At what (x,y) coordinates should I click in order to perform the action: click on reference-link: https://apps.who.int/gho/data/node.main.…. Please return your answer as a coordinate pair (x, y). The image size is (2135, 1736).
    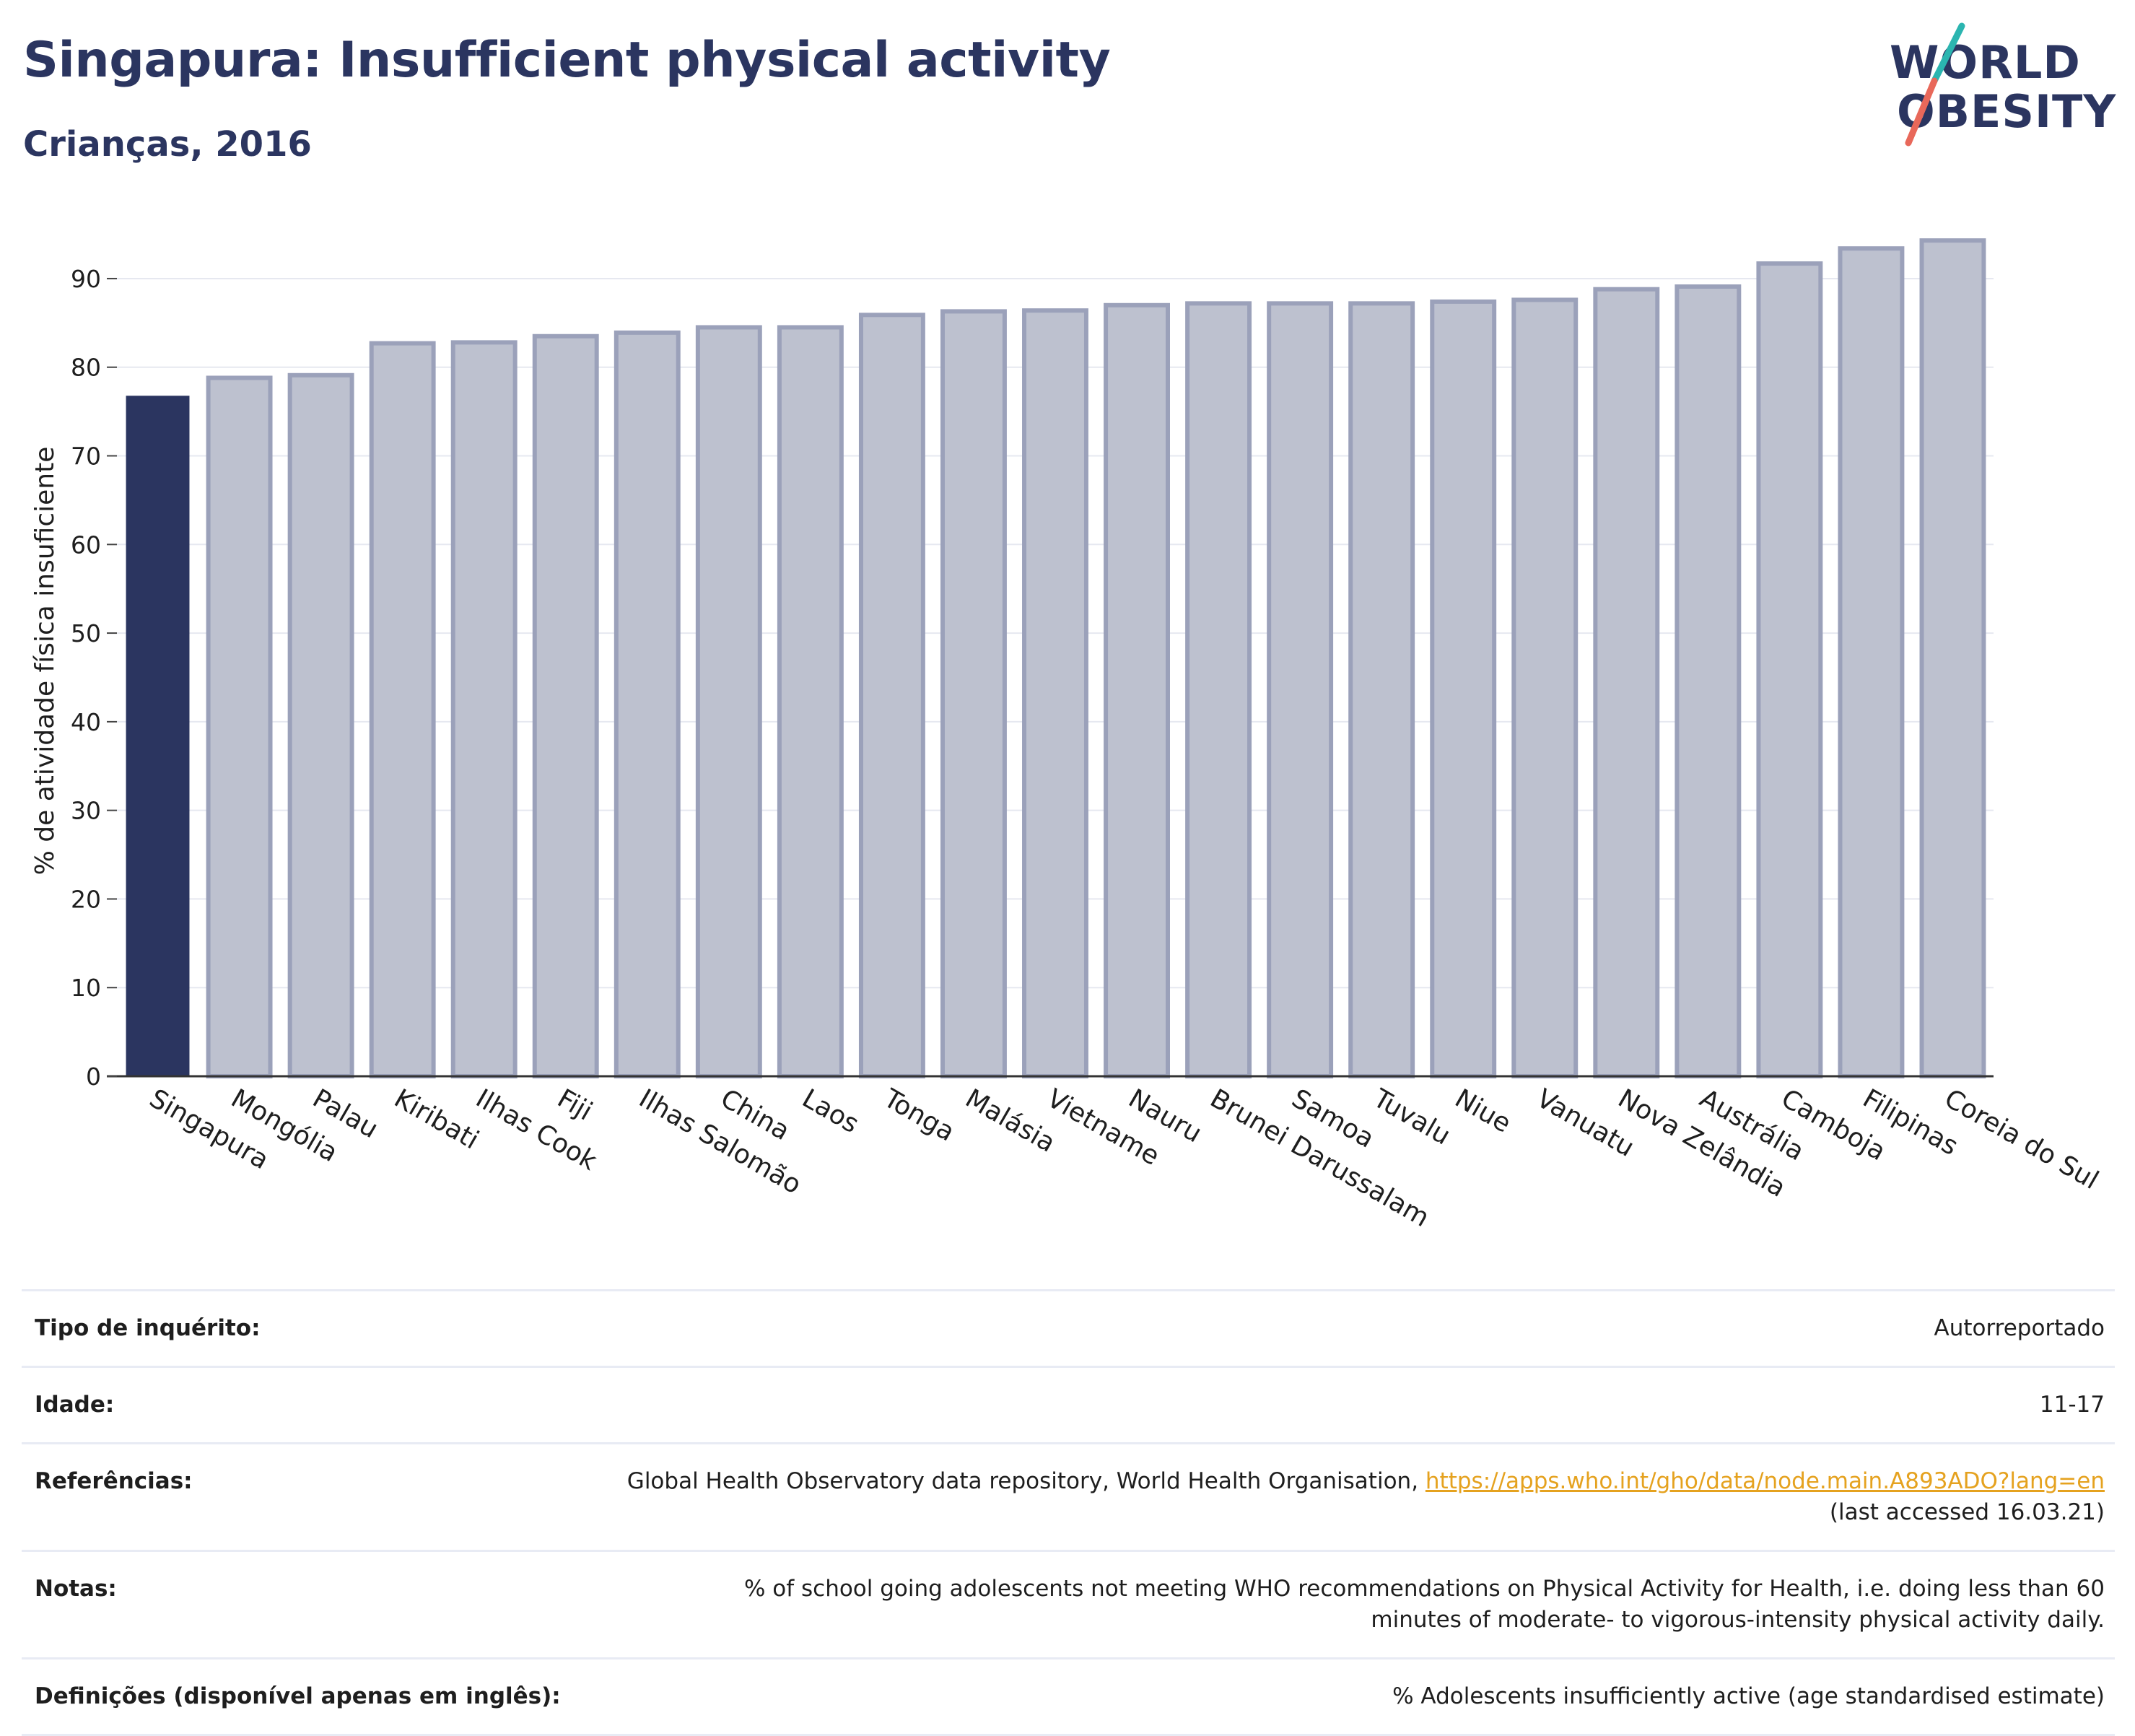
    Looking at the image, I should click on (1765, 1481).